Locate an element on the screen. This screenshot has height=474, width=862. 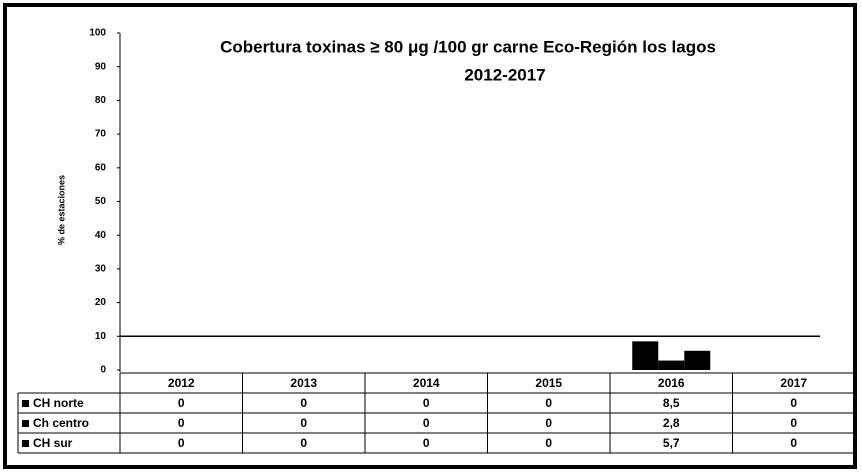
value-label: 2,8 is located at coordinates (671, 423).